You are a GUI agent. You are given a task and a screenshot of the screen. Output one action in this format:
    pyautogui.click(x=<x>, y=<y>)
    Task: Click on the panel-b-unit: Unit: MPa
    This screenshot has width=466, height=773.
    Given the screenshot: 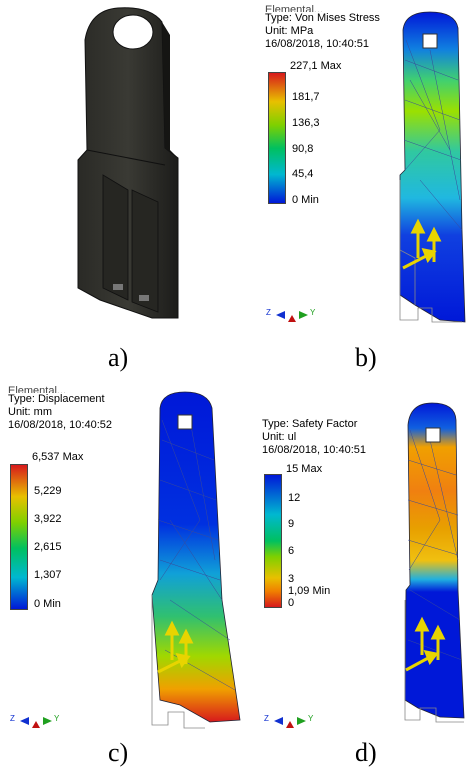 What is the action you would take?
    pyautogui.click(x=289, y=31)
    